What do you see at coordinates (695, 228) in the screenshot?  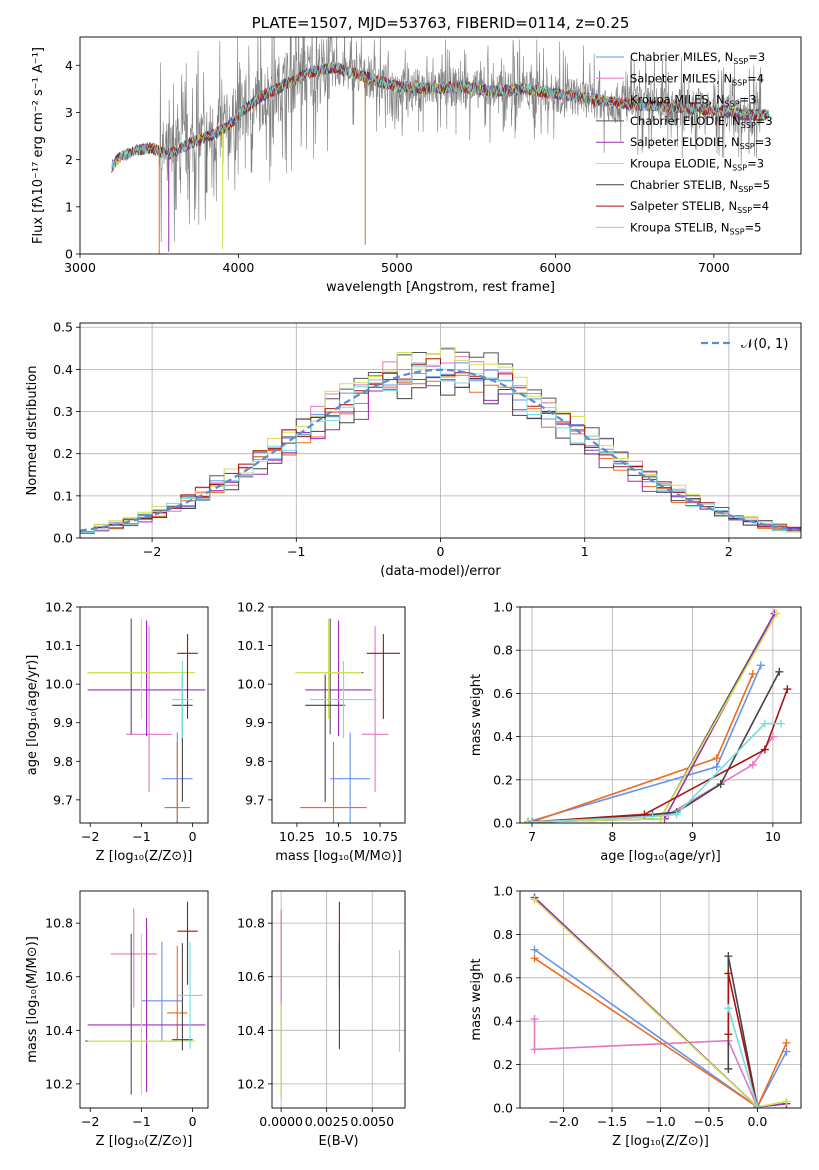 I see `legend-entry: Kroupa STELIB, NSSP=5` at bounding box center [695, 228].